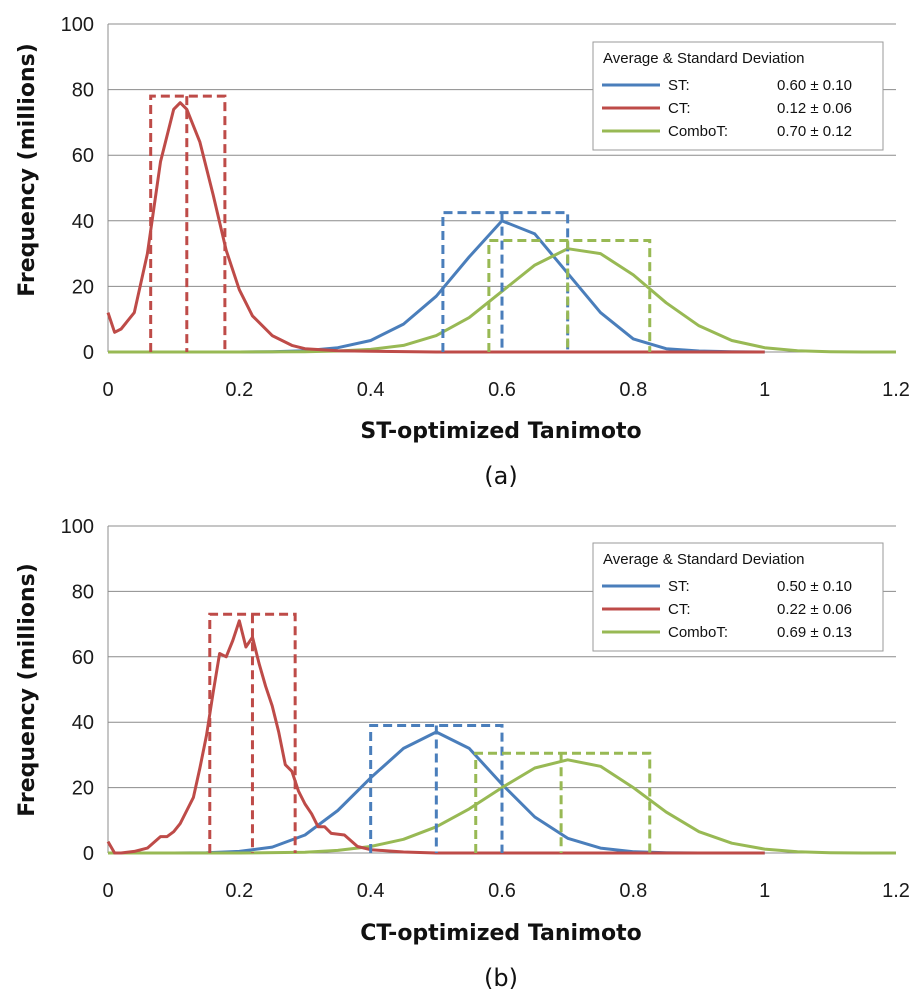  What do you see at coordinates (814, 85) in the screenshot?
I see `legend-stat-st: 0.60 ± 0.10` at bounding box center [814, 85].